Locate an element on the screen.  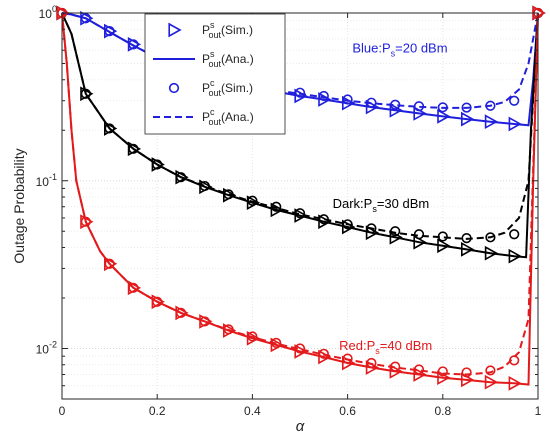
y-tick-label: 10⁻¹ is located at coordinates (46, 180).